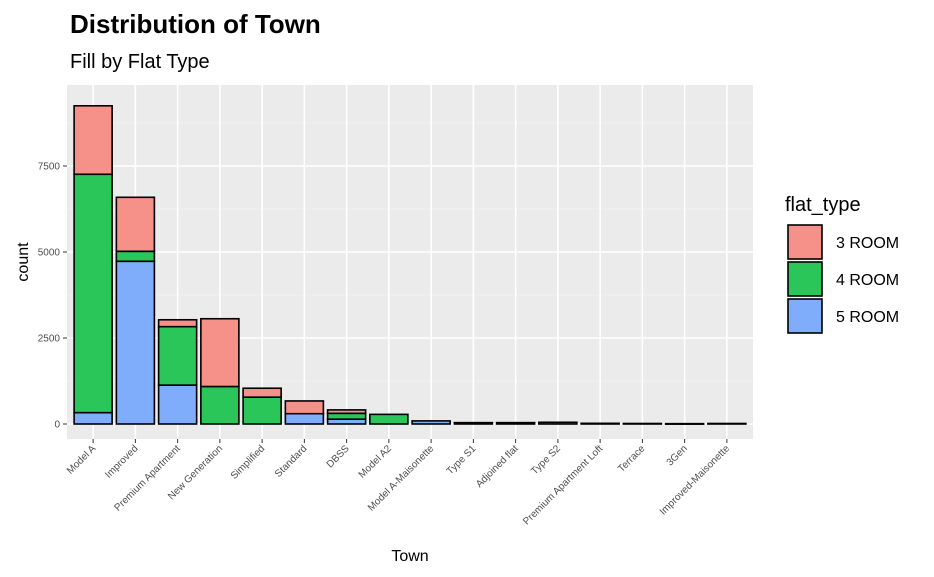  I want to click on x-tick-label: Adjoined flat, so click(497, 466).